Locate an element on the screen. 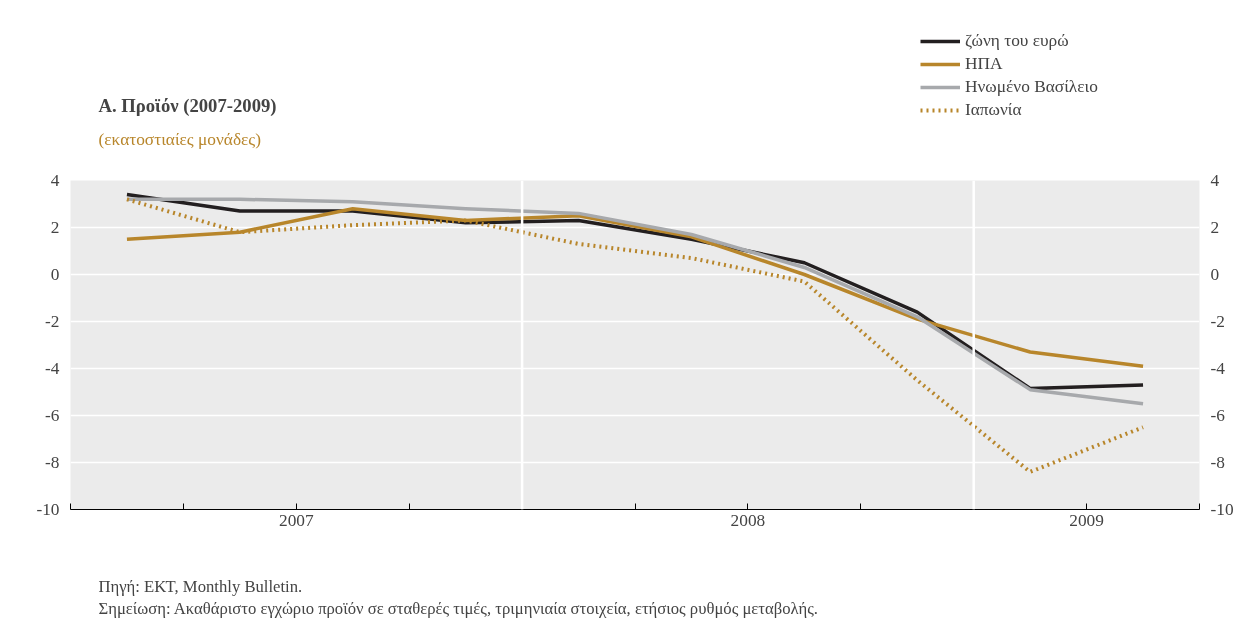  y-tick-label: -2 is located at coordinates (52, 321).